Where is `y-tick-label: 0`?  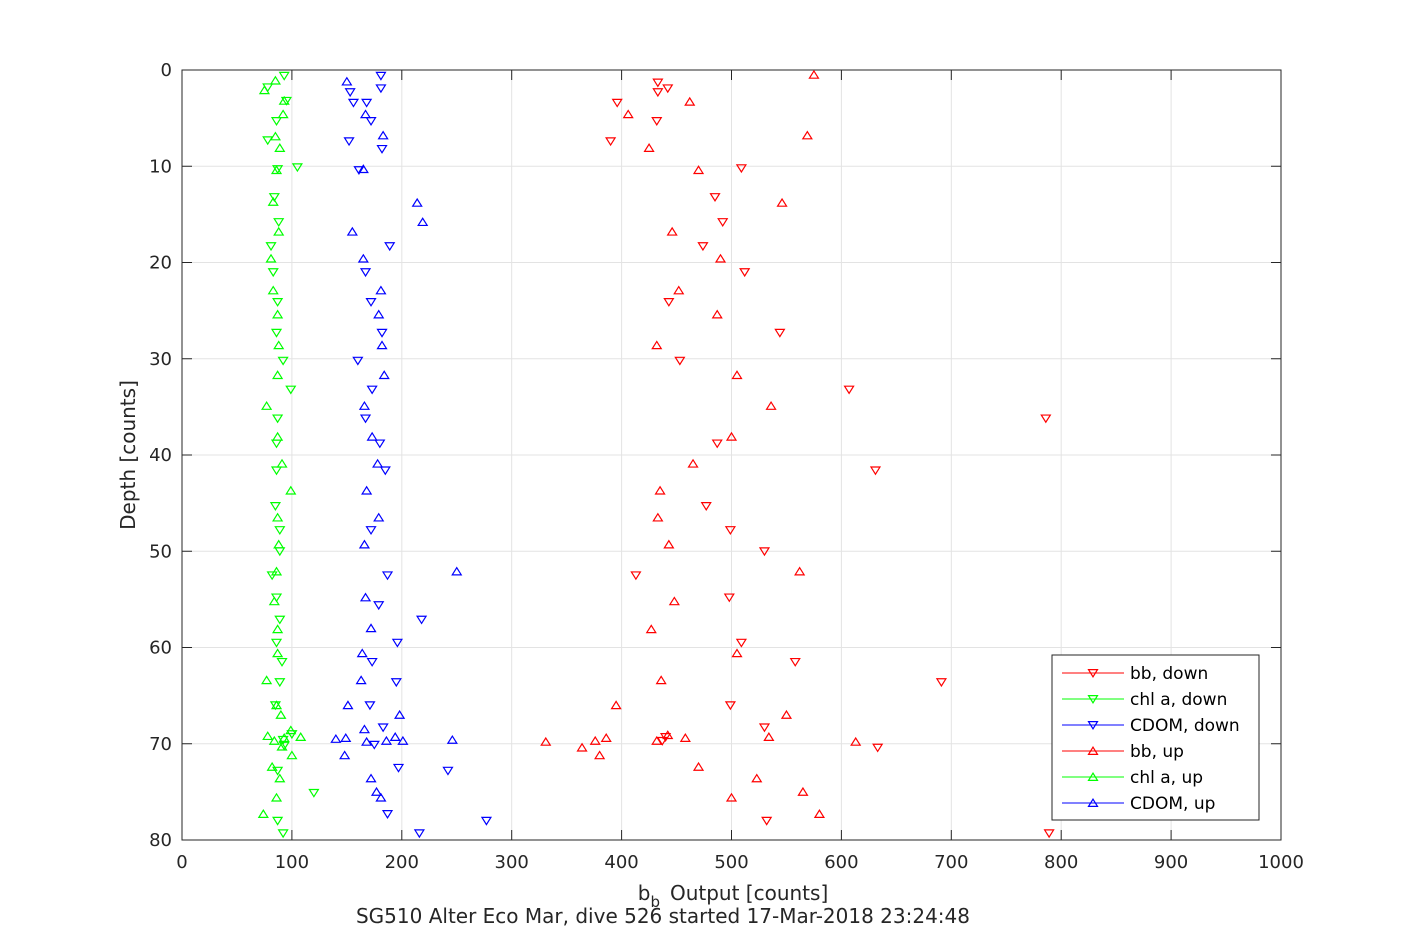
y-tick-label: 0 is located at coordinates (166, 70).